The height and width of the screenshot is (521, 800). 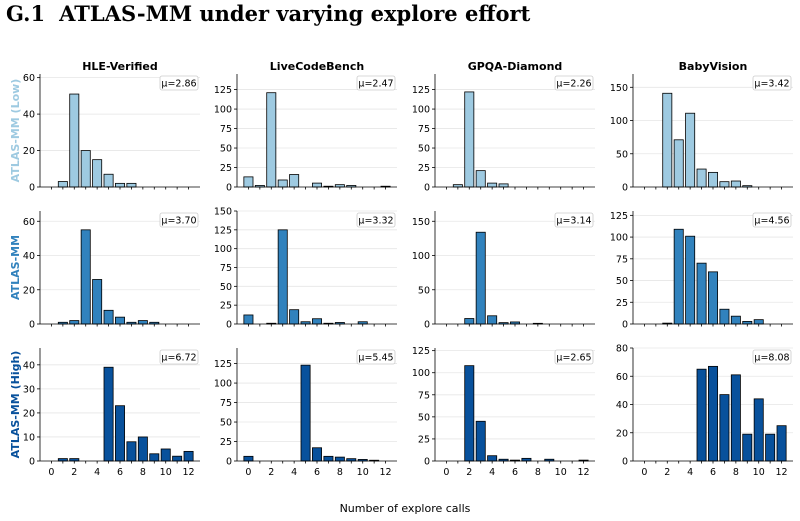 I want to click on panel-r2c3-ytick-label: 60, so click(x=622, y=377).